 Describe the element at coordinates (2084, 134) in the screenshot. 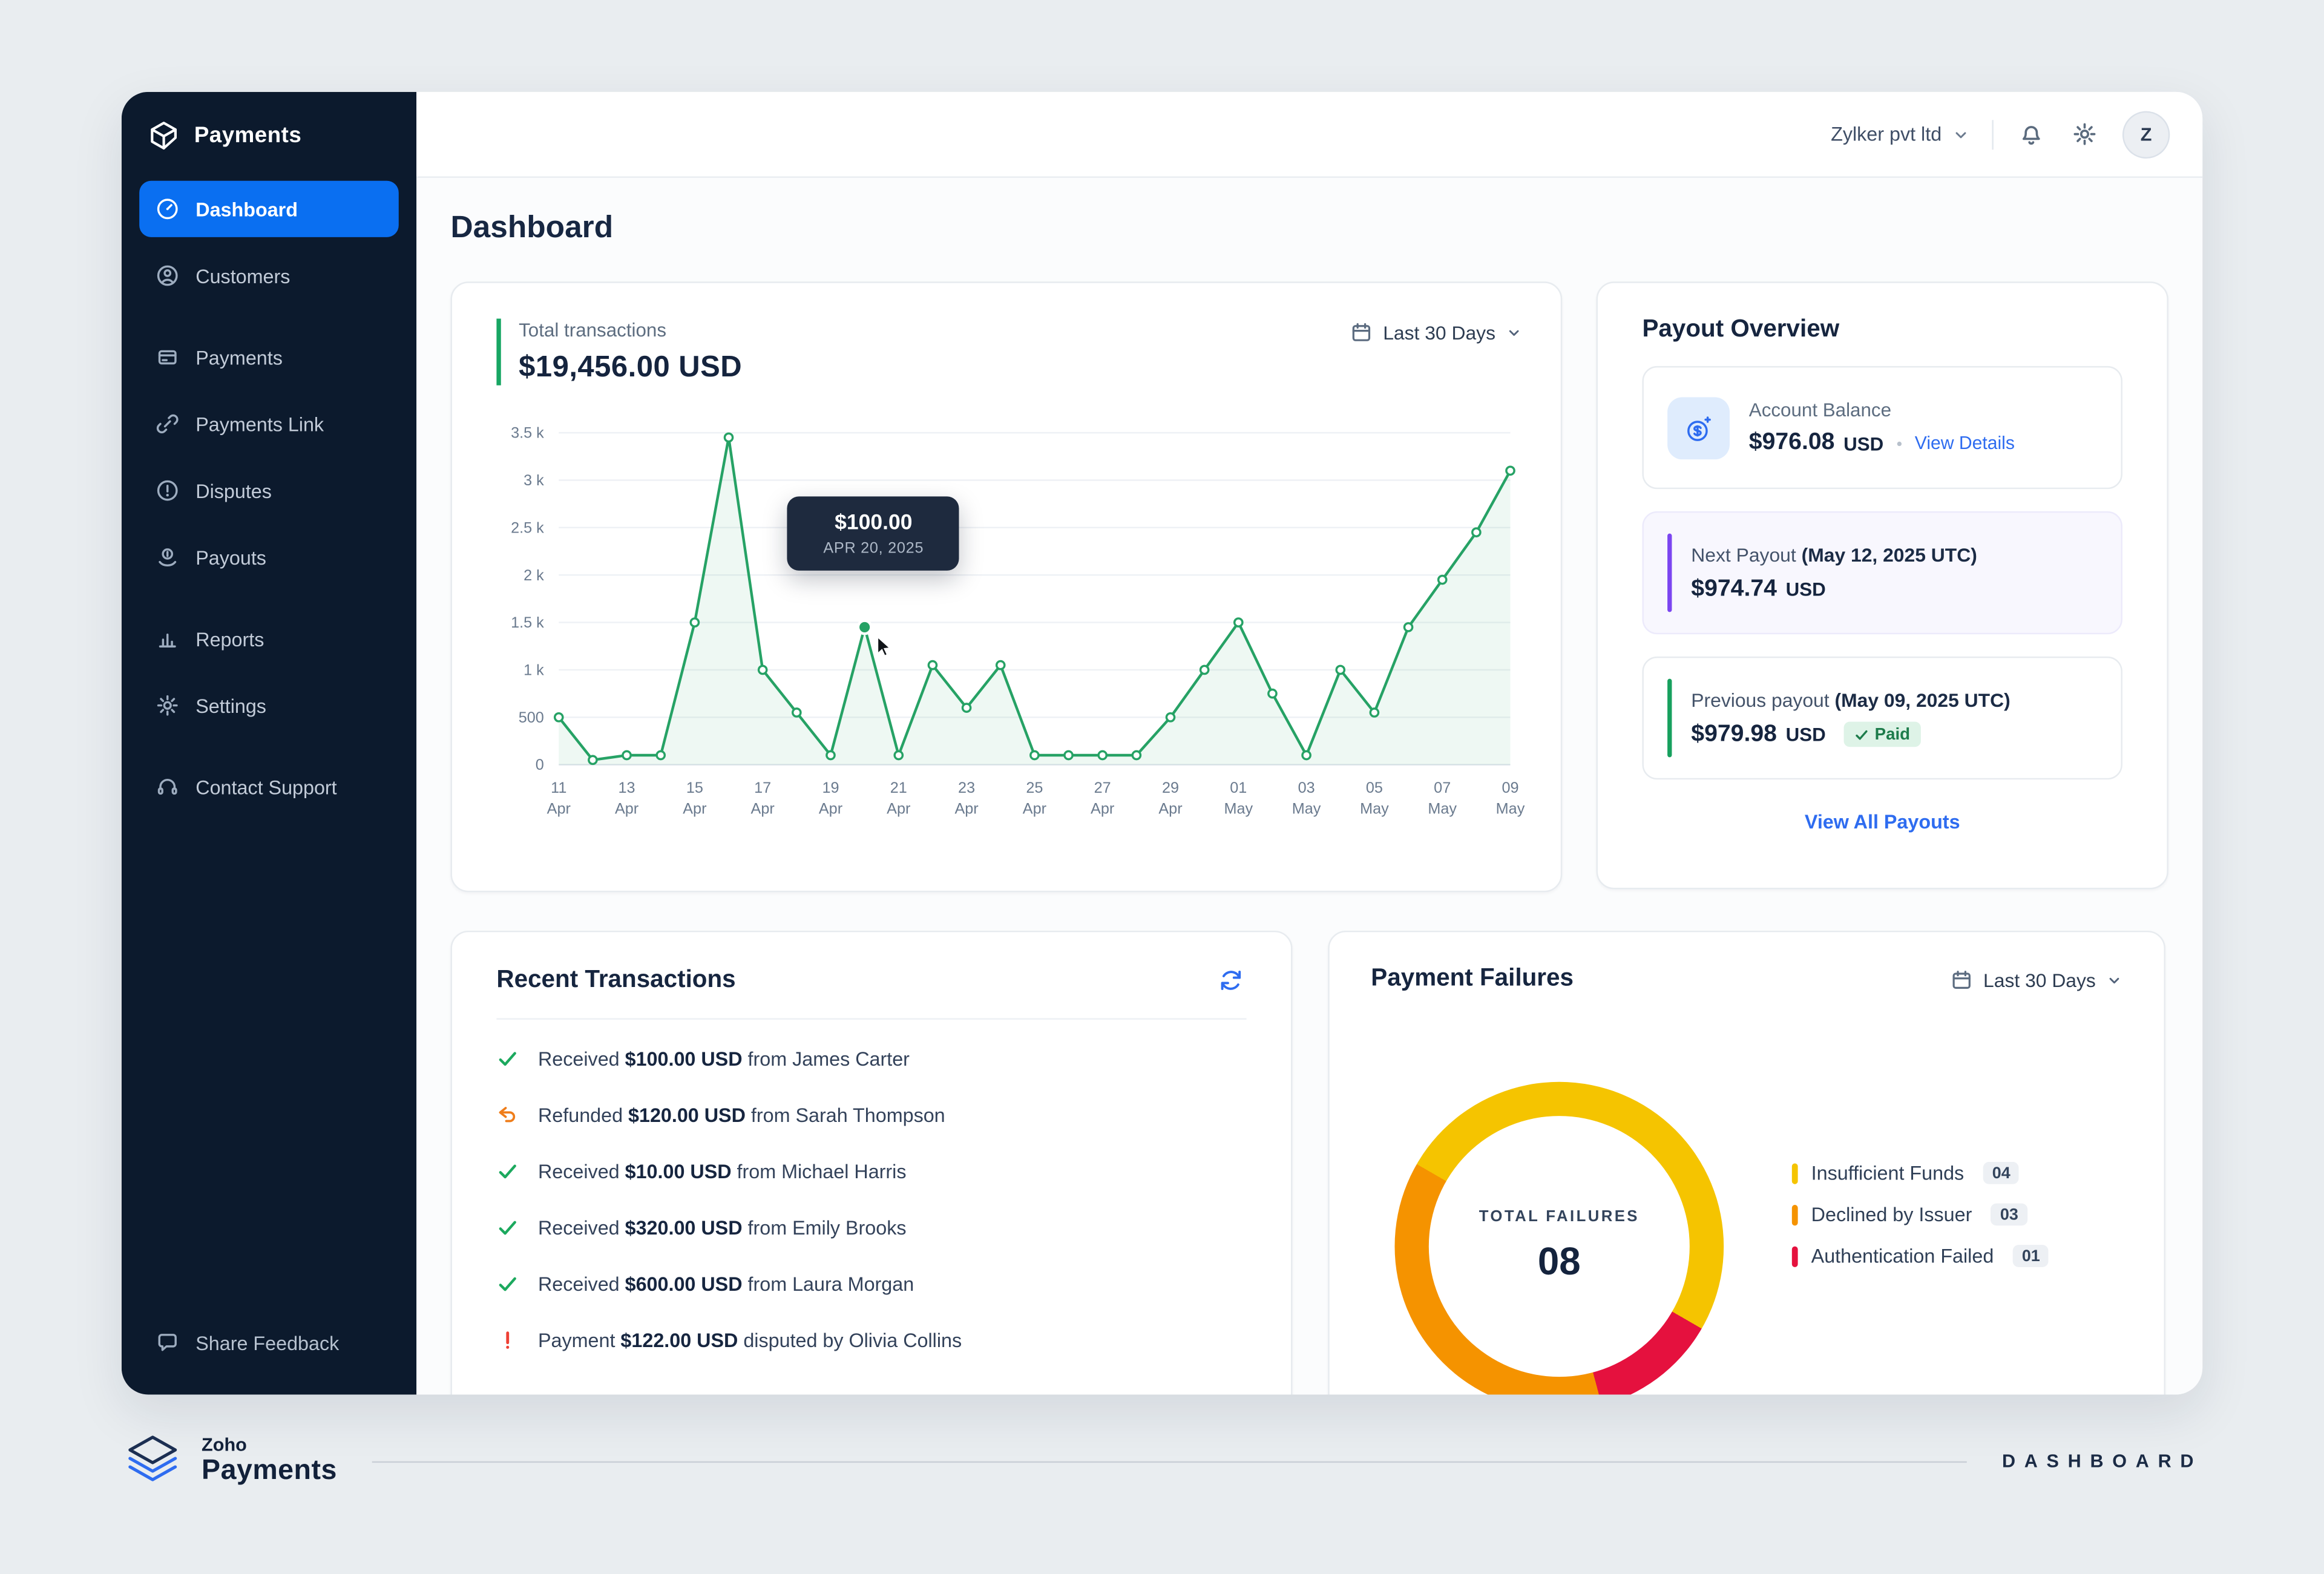

I see `settings-button` at that location.